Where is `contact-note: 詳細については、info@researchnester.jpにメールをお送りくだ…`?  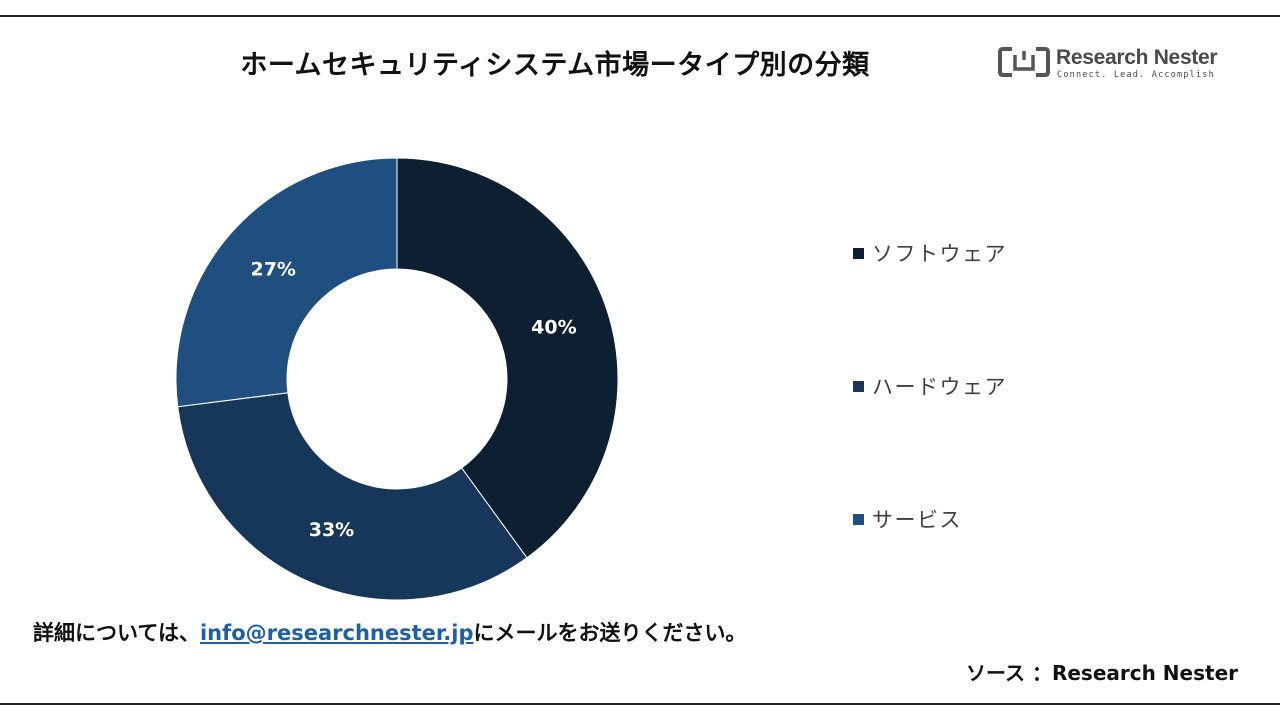
contact-note: 詳細については、info@researchnester.jpにメールをお送りくだ… is located at coordinates (389, 632).